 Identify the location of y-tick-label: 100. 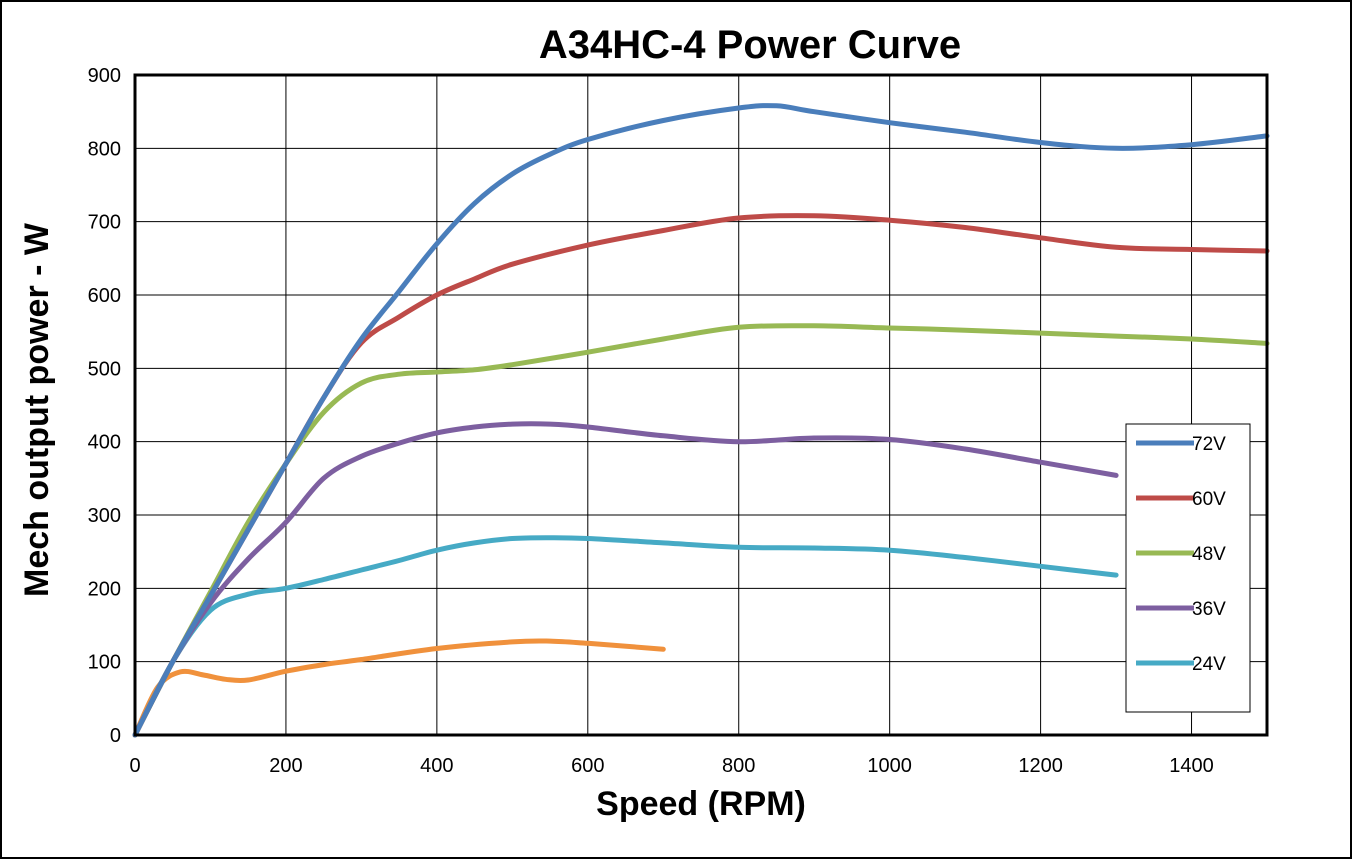
(104, 663).